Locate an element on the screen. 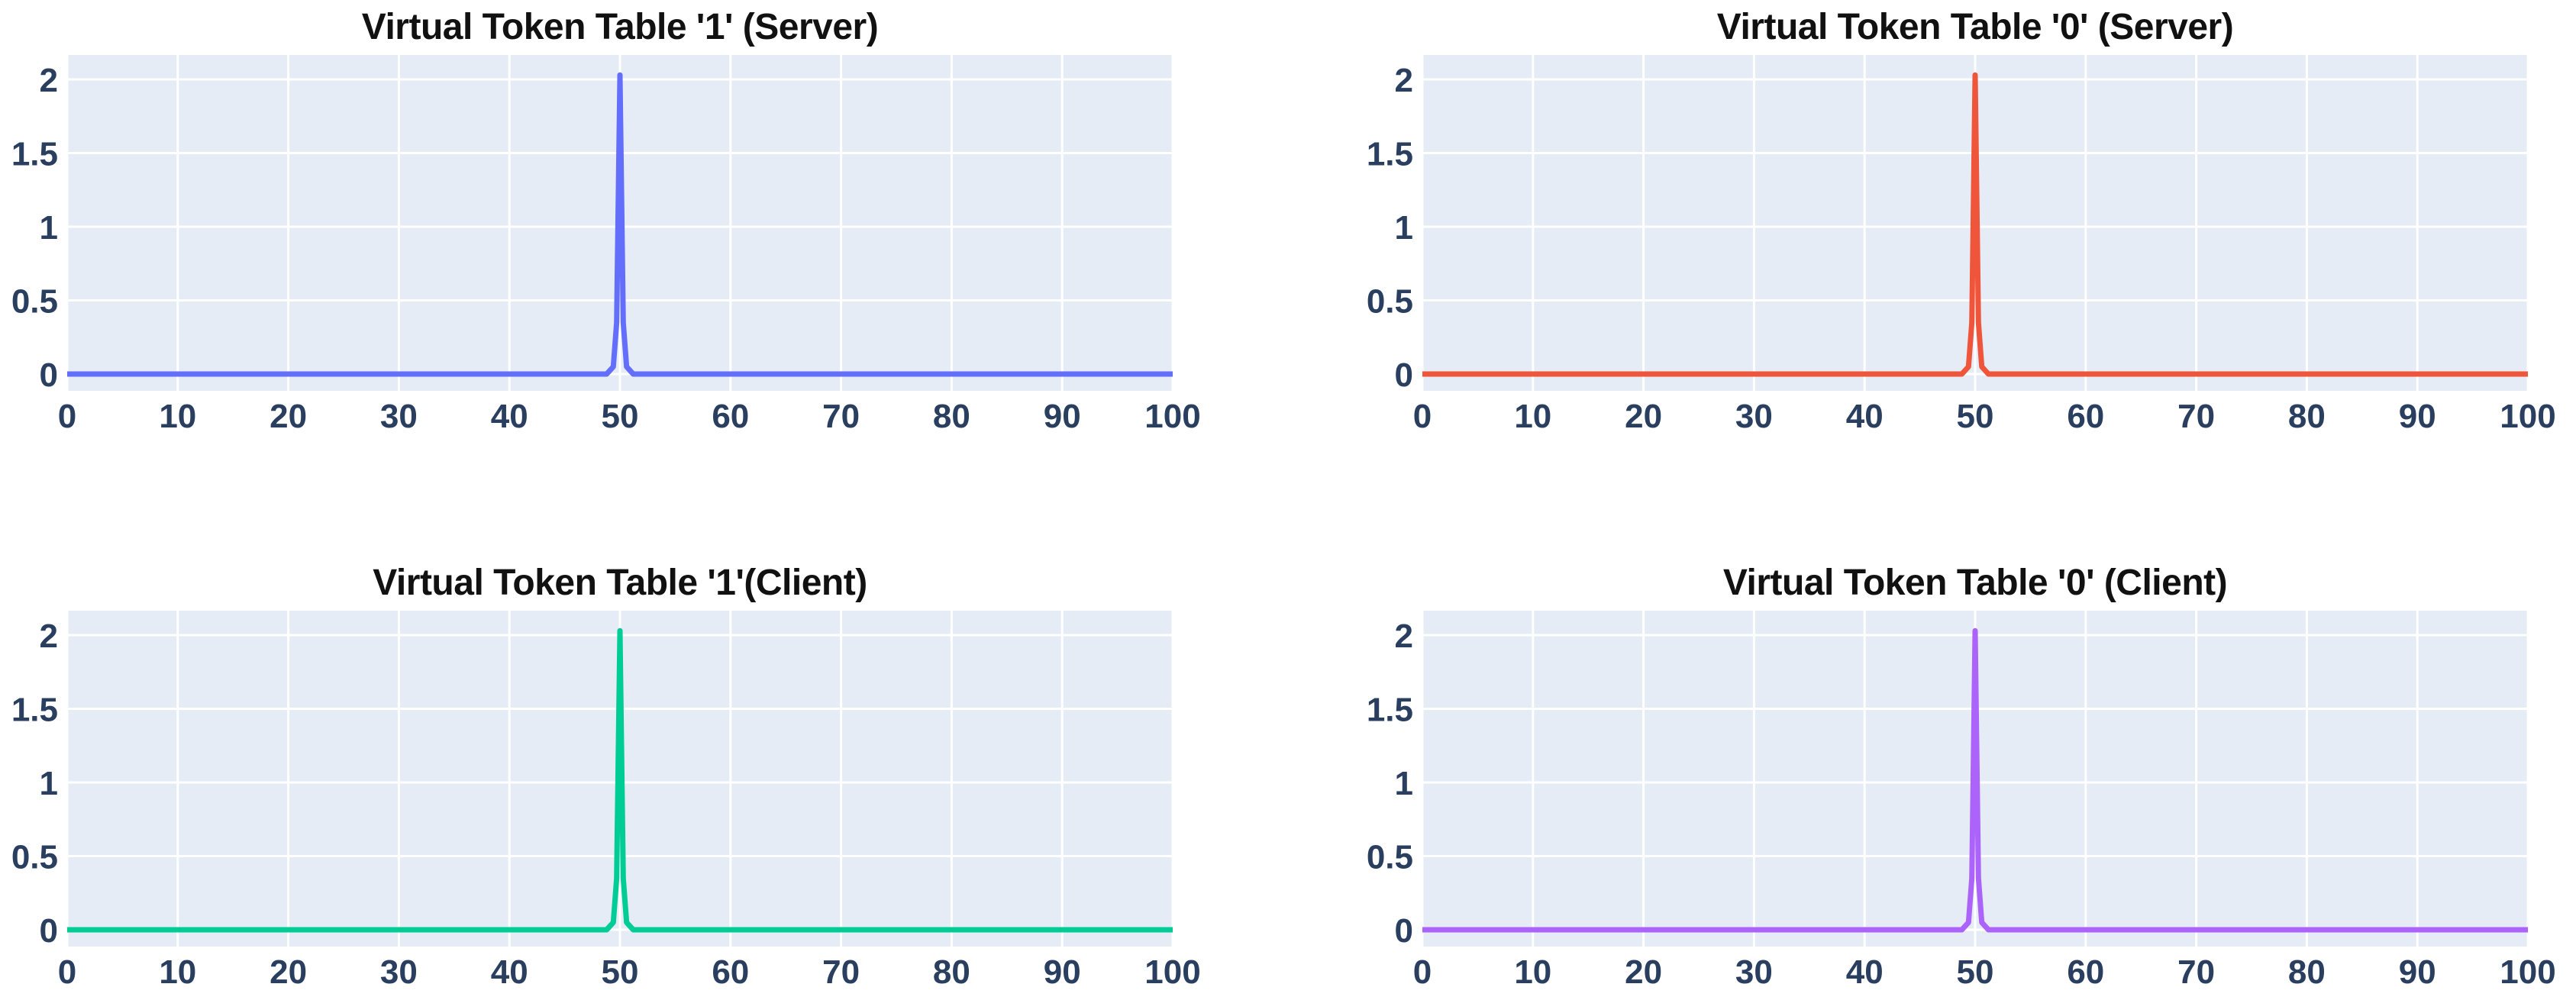 The height and width of the screenshot is (1000, 2576). chart-title: Virtual Token Table '1' (Server) is located at coordinates (620, 27).